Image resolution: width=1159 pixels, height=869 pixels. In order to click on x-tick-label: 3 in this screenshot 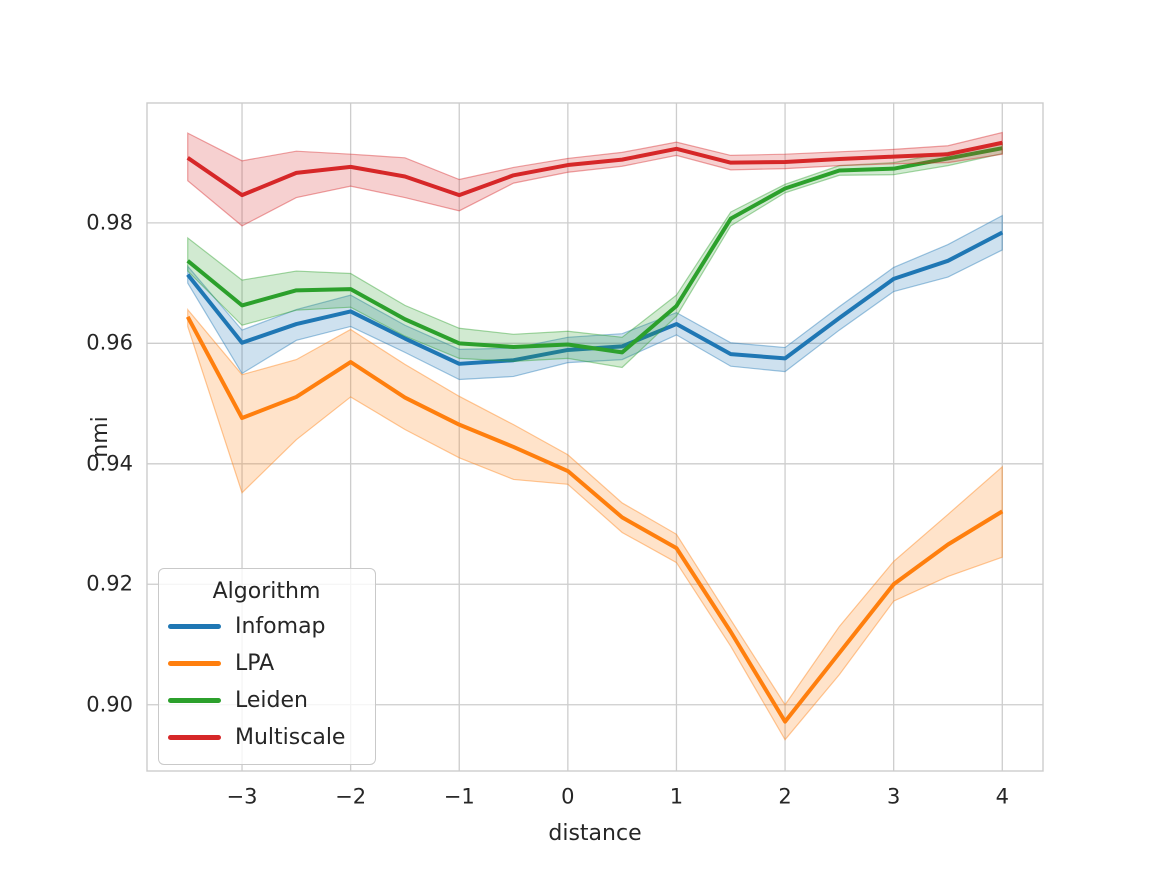, I will do `click(893, 796)`.